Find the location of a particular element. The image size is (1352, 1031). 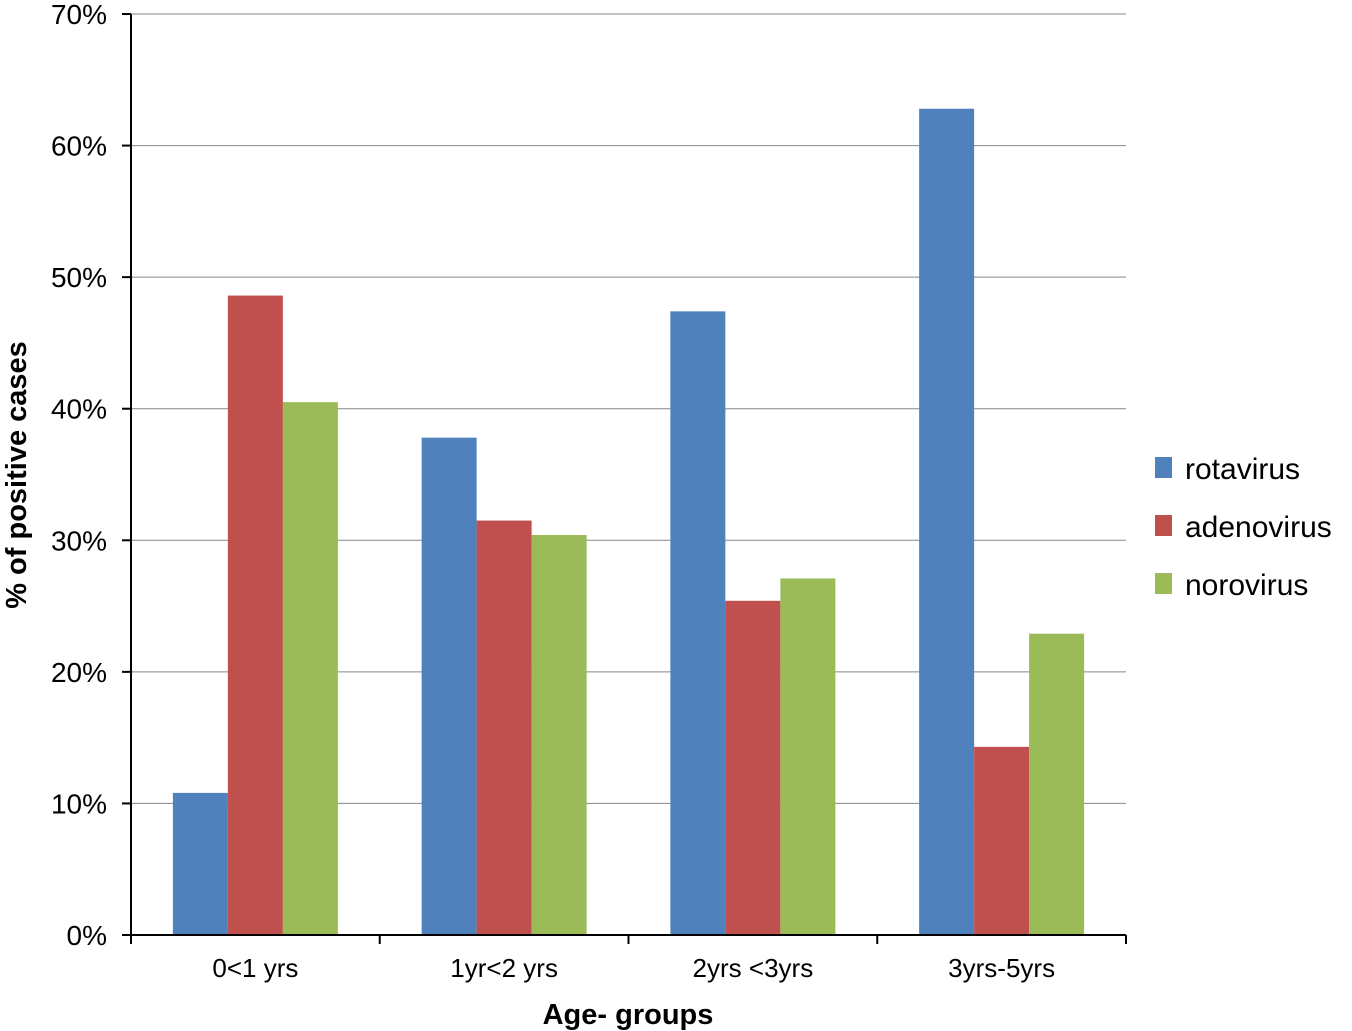

y-tick-label: 50% is located at coordinates (79, 277).